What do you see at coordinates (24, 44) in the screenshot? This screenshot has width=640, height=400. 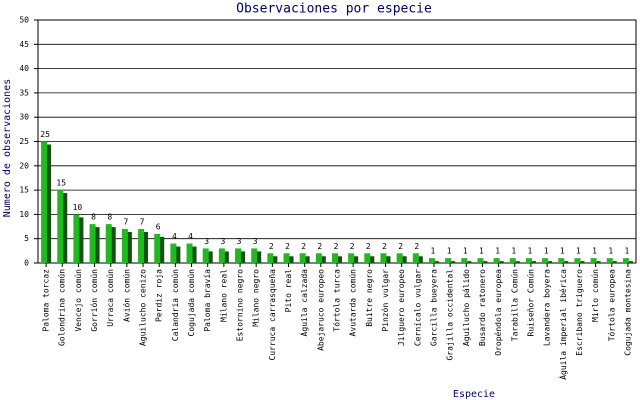 I see `y-tick-label: 45` at bounding box center [24, 44].